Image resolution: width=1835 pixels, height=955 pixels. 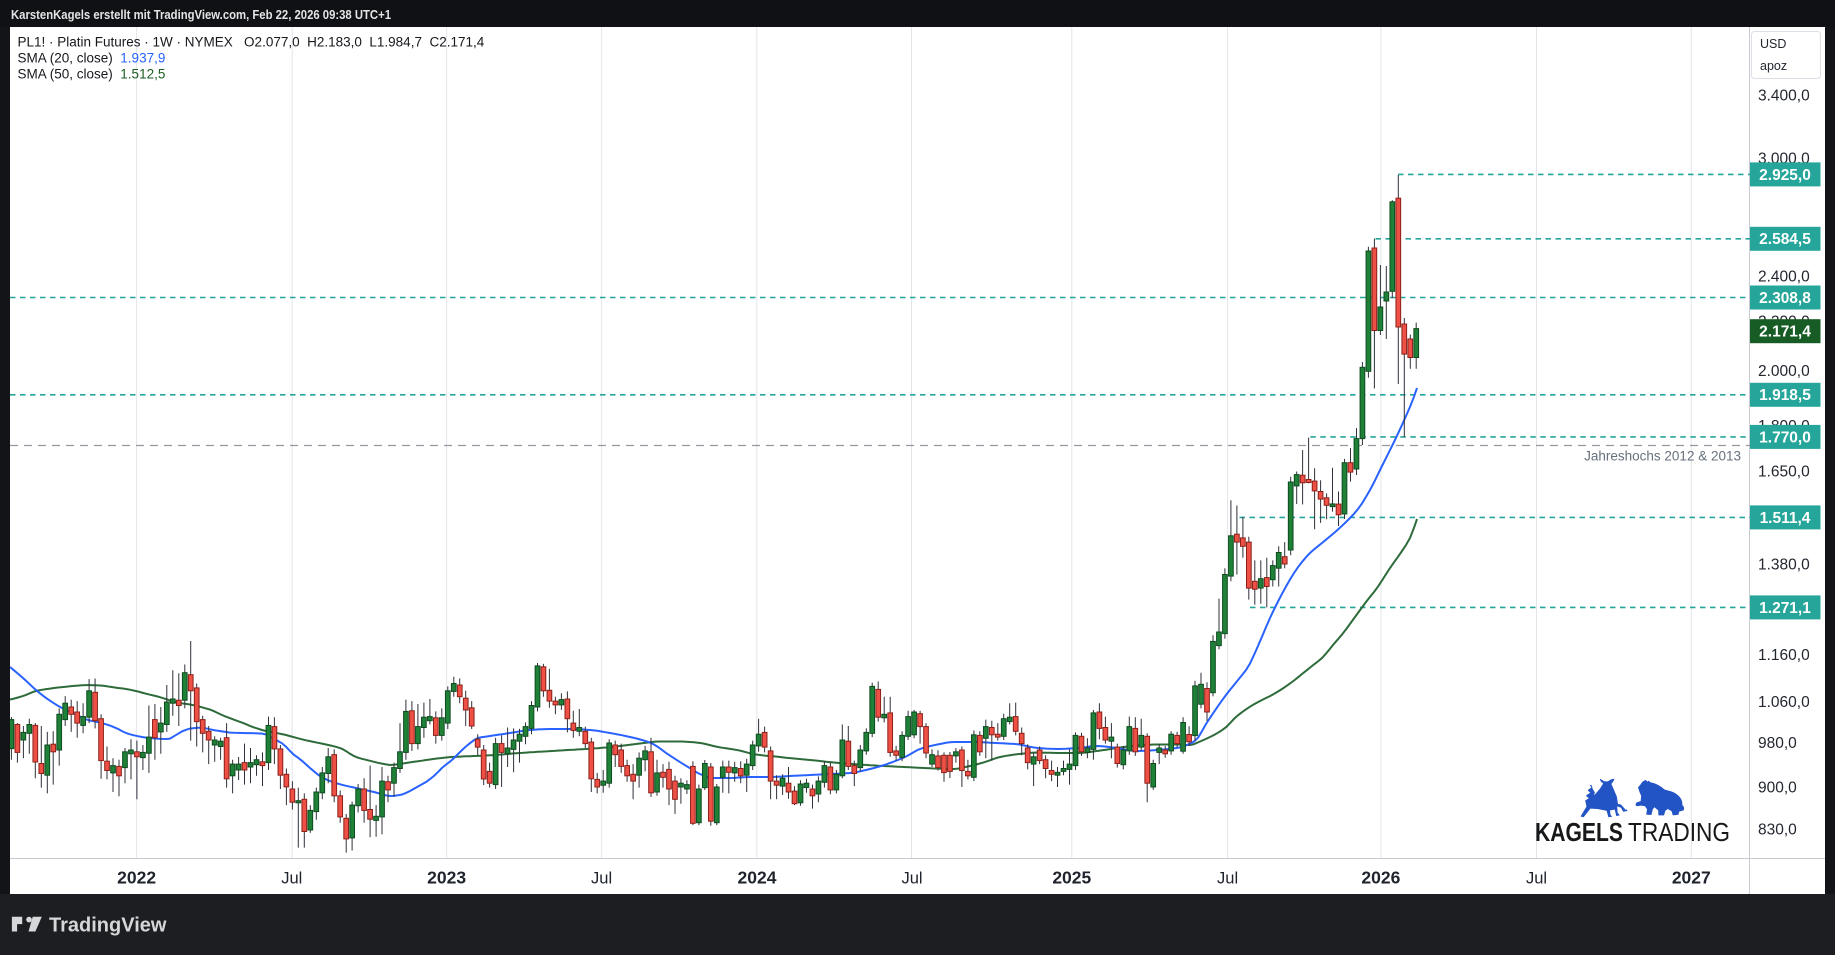 What do you see at coordinates (92, 58) in the screenshot?
I see `svg-text: SMA (20, close) 1.937,9` at bounding box center [92, 58].